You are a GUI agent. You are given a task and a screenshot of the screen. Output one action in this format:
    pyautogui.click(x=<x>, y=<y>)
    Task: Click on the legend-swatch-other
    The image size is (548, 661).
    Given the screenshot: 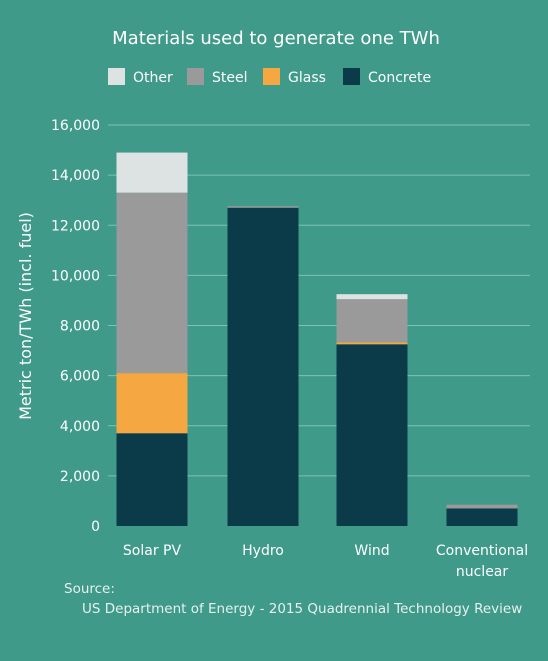 What is the action you would take?
    pyautogui.click(x=116, y=76)
    